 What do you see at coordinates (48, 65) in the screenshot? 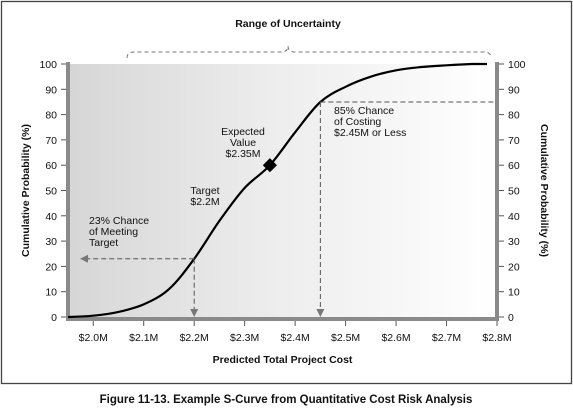
I see `y-tick-label-left: 100` at bounding box center [48, 65].